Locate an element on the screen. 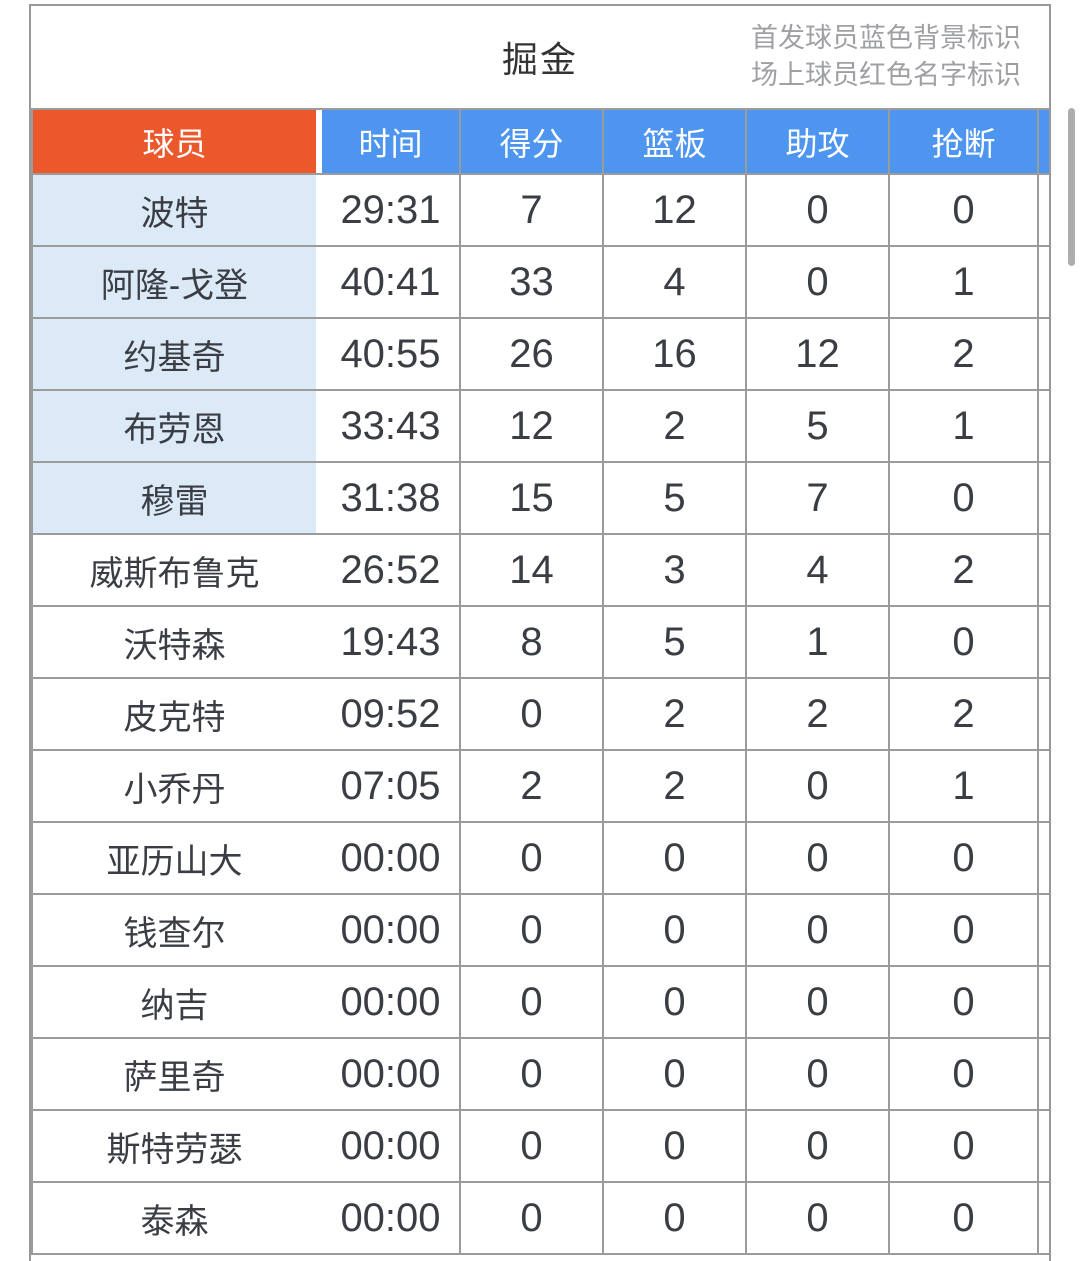  time-cell: 40:55 is located at coordinates (391, 355).